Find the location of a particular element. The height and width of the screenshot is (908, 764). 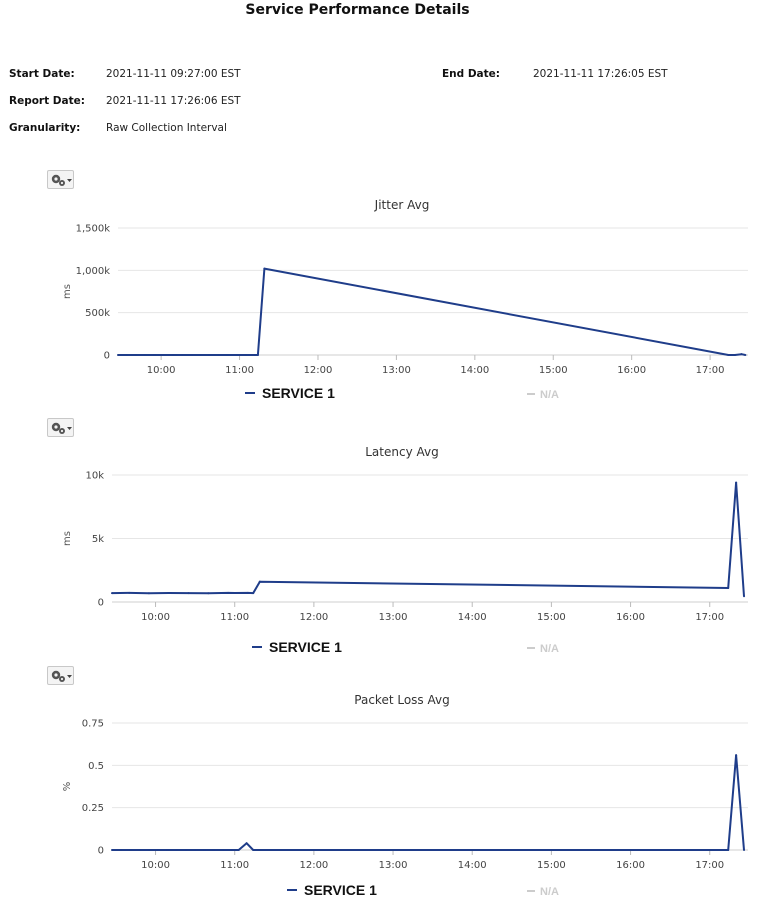

y-tick-label: 1,500k is located at coordinates (93, 229).